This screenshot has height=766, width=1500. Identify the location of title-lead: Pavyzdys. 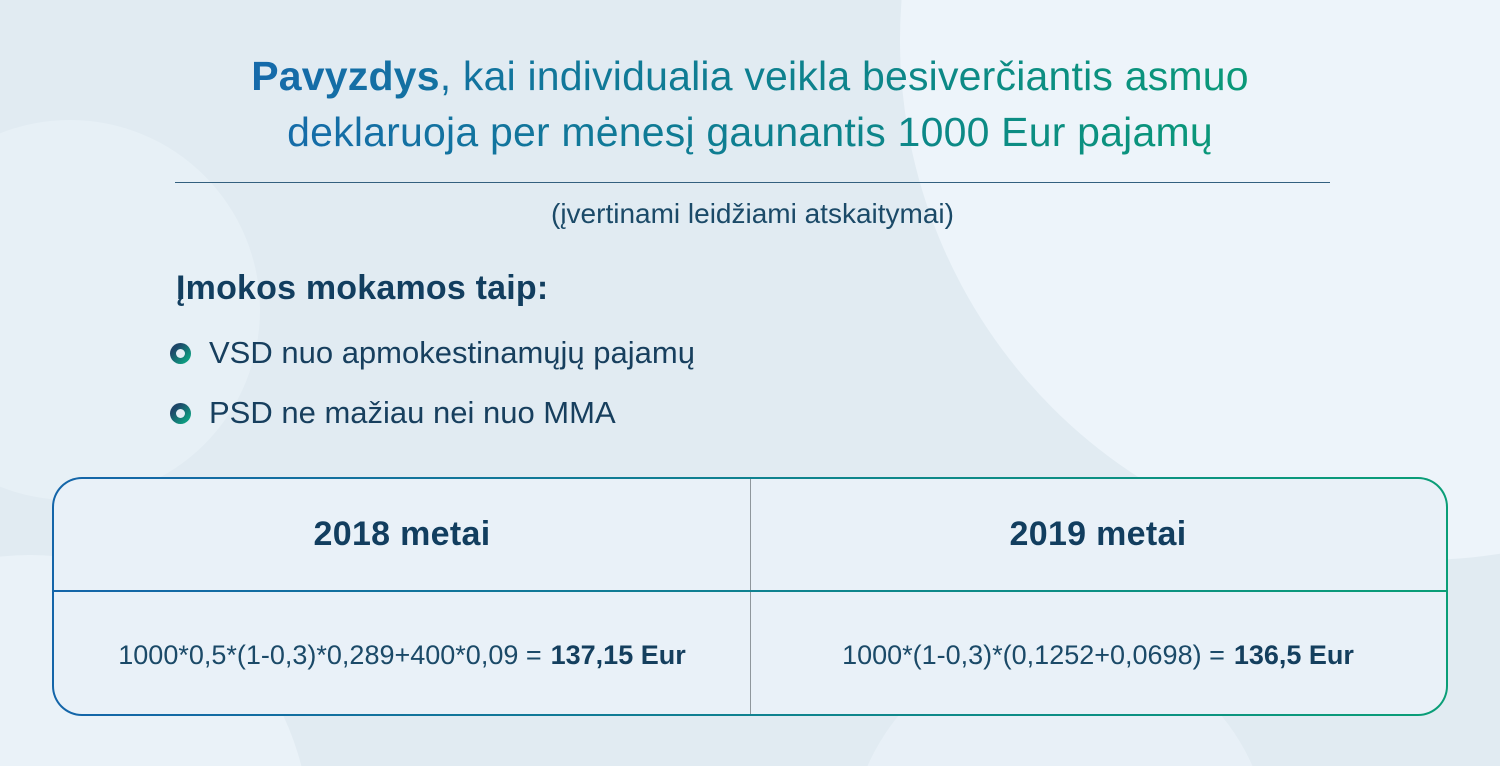
(345, 76).